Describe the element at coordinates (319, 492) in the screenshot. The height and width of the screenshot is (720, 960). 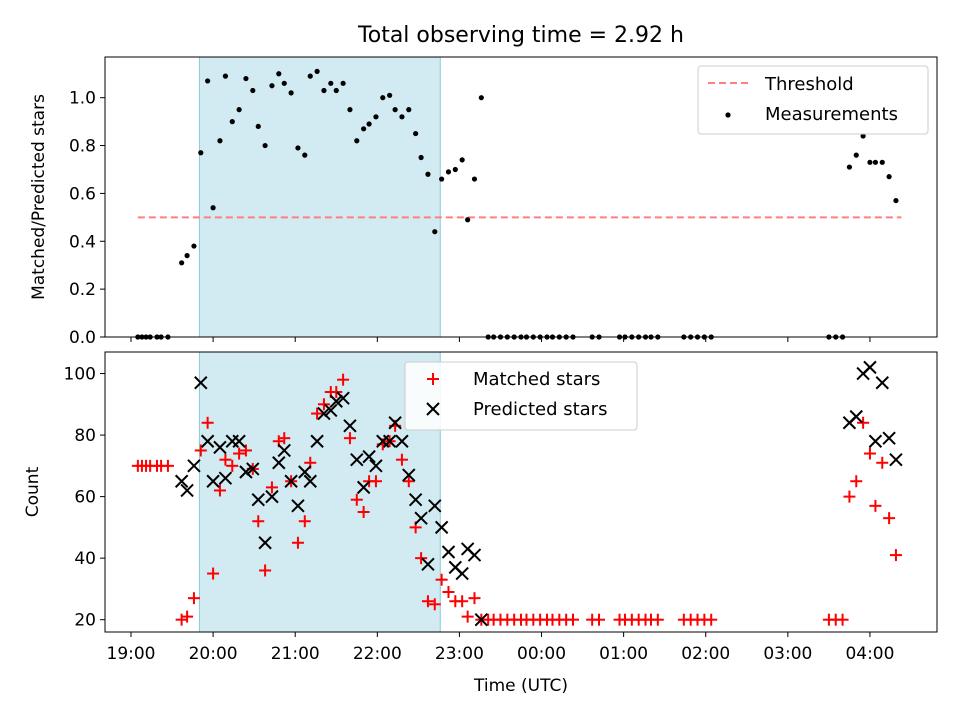
I see `observing-window-shade-bottom` at that location.